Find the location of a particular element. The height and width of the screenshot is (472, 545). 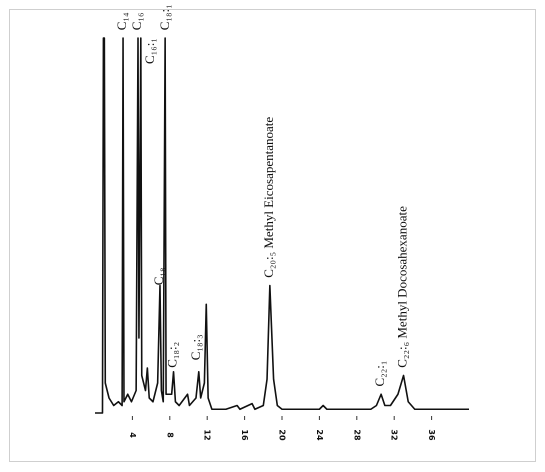

x-tick-label: 20 is located at coordinates (282, 435).